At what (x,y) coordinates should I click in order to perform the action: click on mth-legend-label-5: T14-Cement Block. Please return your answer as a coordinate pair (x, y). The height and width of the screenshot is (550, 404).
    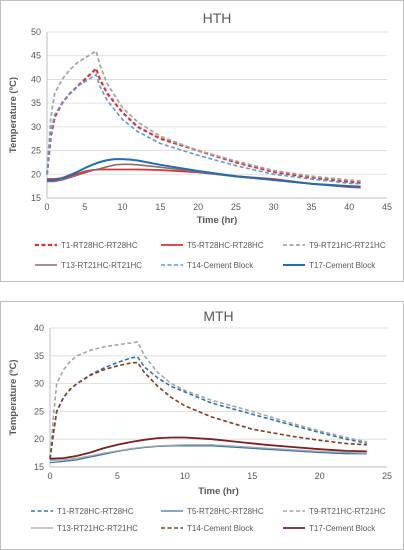
    Looking at the image, I should click on (220, 528).